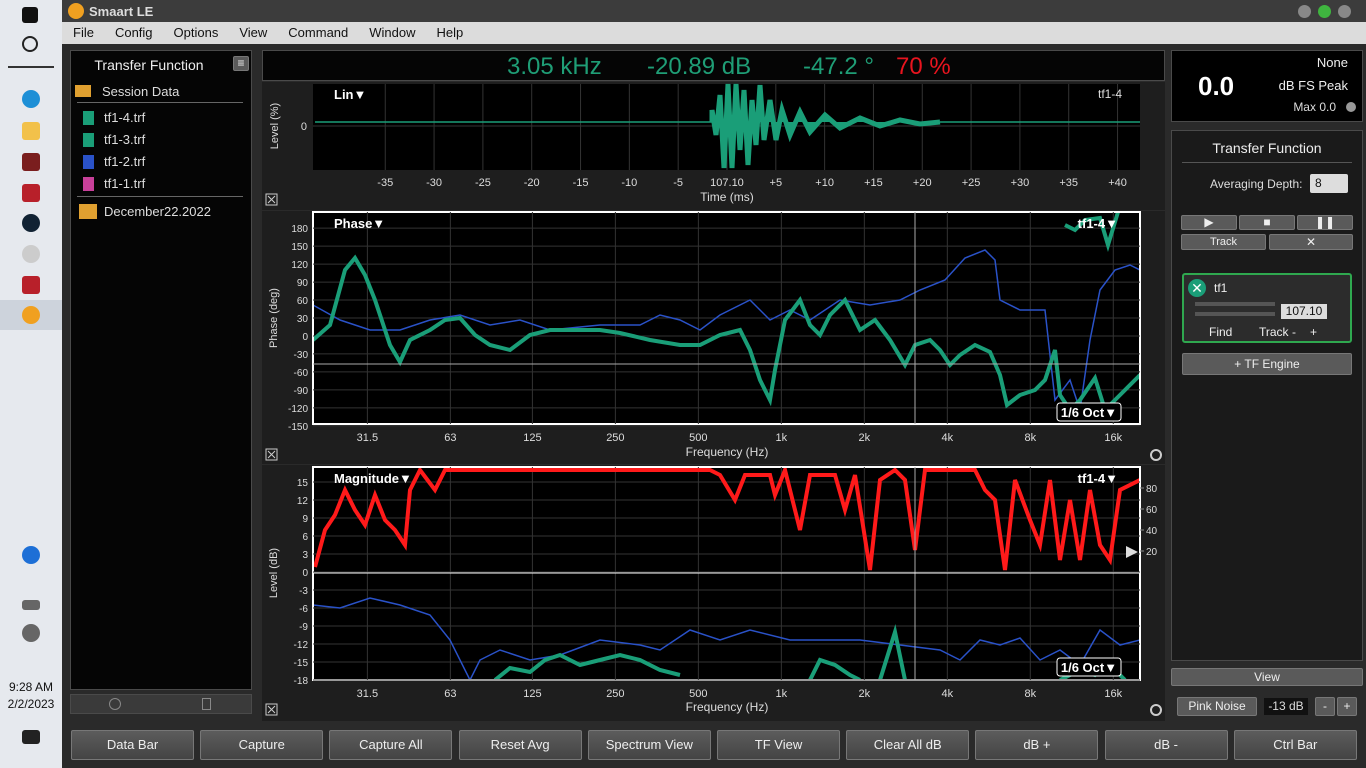  What do you see at coordinates (262, 745) in the screenshot?
I see `bottom-button: Capture` at bounding box center [262, 745].